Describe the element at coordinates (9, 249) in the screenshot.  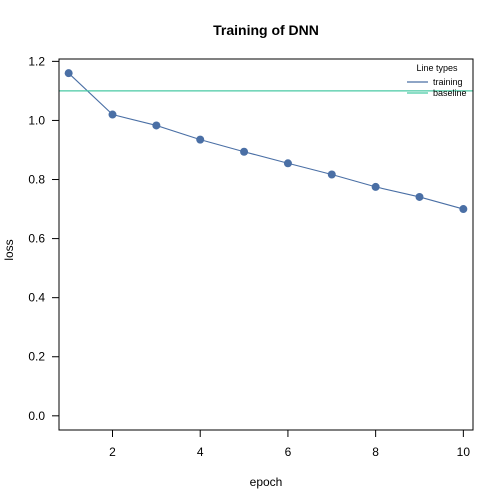
I see `y-axis-label: loss` at that location.